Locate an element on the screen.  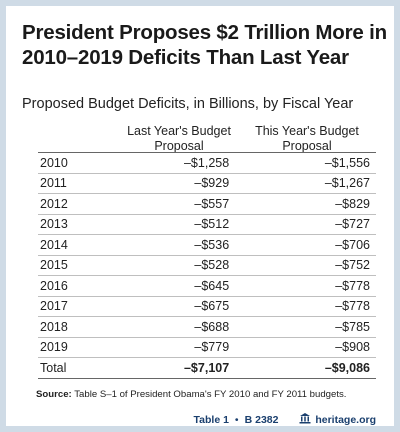
year-cell: Total is located at coordinates (74, 368).